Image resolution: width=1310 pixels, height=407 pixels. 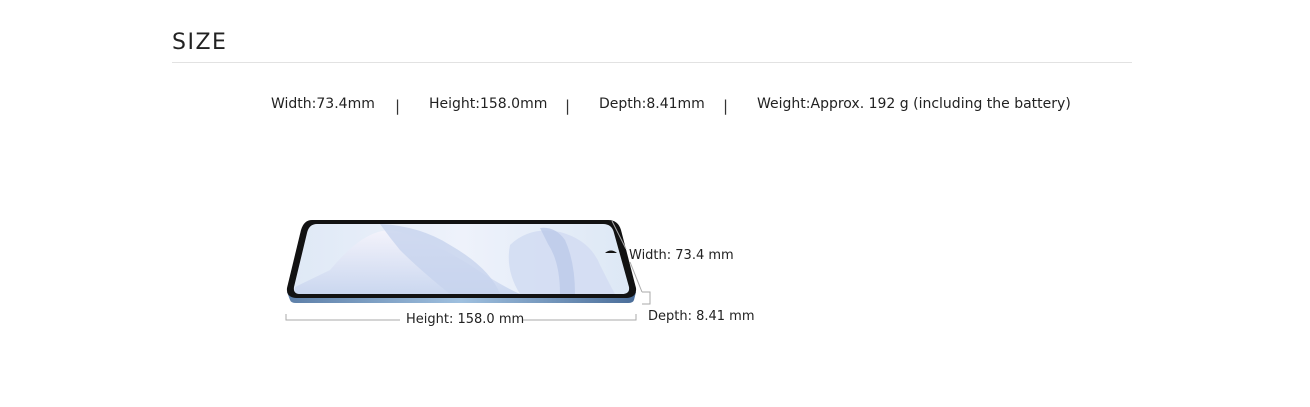 What do you see at coordinates (646, 298) in the screenshot?
I see `depth-guide-line` at bounding box center [646, 298].